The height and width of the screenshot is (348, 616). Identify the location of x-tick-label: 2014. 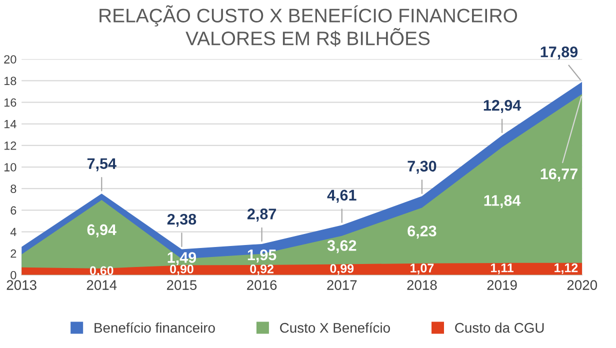
(101, 285).